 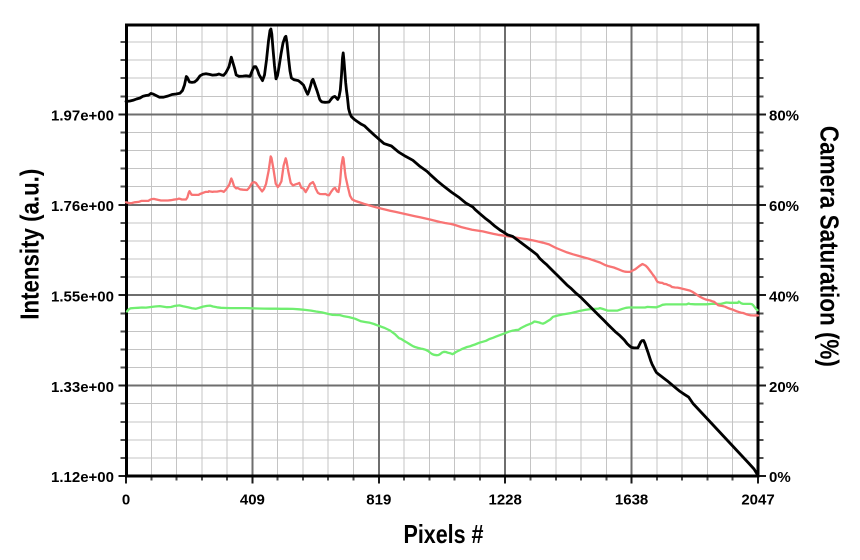 I want to click on svg-text: Camera Saturation (%), so click(x=830, y=246).